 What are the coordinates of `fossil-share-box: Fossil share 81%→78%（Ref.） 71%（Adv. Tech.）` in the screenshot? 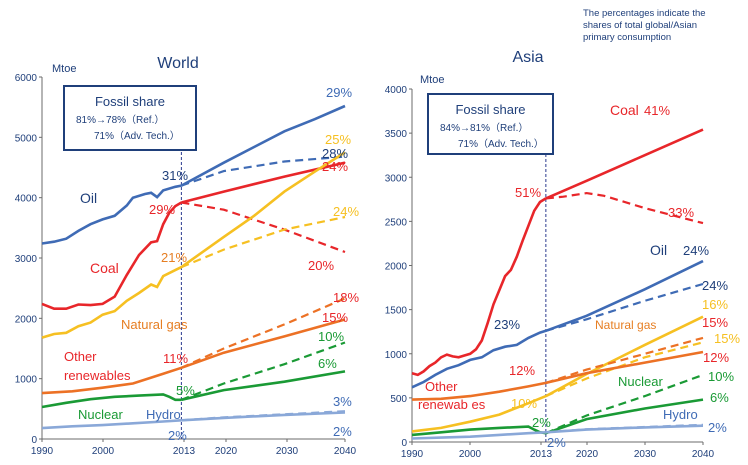 It's located at (130, 118).